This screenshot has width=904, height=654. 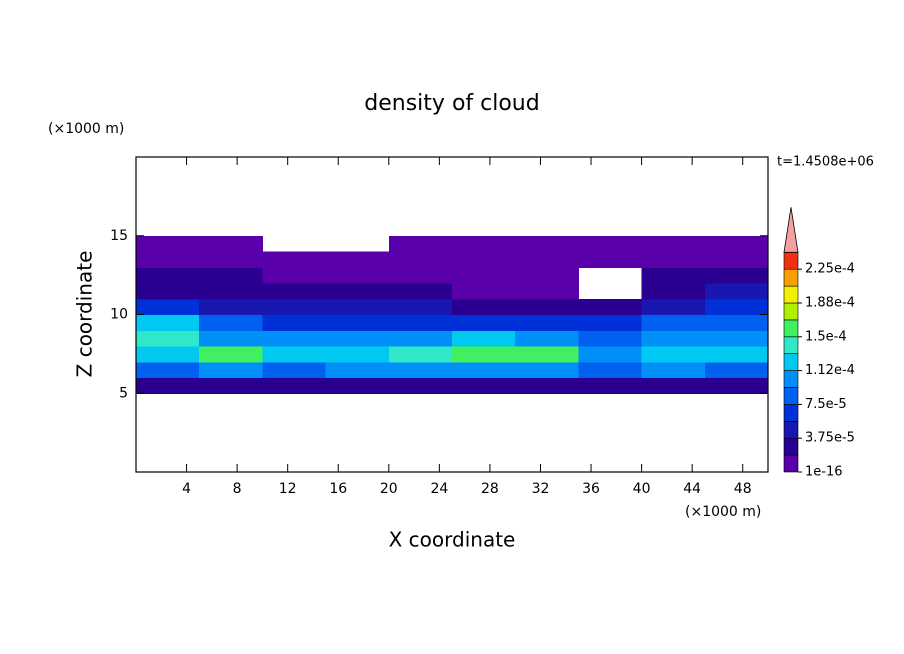 I want to click on x-tick-label: 28, so click(x=490, y=489).